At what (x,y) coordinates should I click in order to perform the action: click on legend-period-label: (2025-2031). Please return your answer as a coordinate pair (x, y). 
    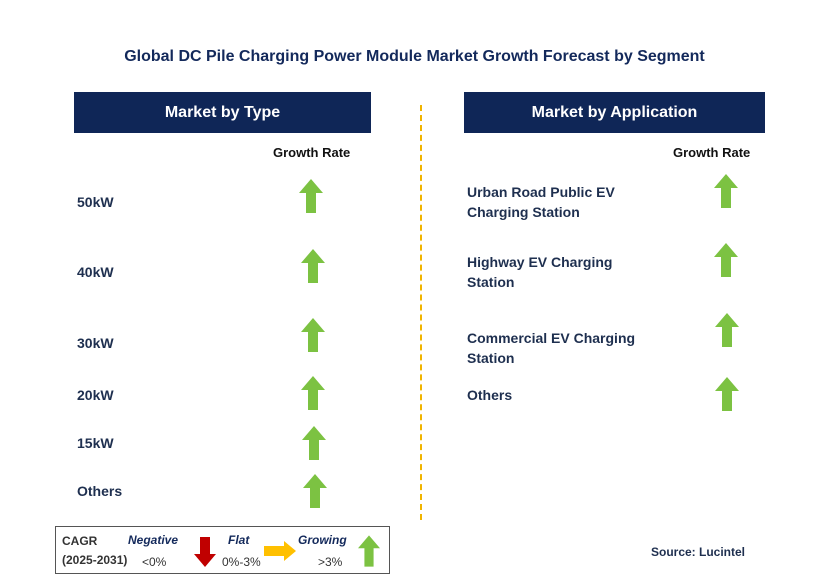
    Looking at the image, I should click on (95, 560).